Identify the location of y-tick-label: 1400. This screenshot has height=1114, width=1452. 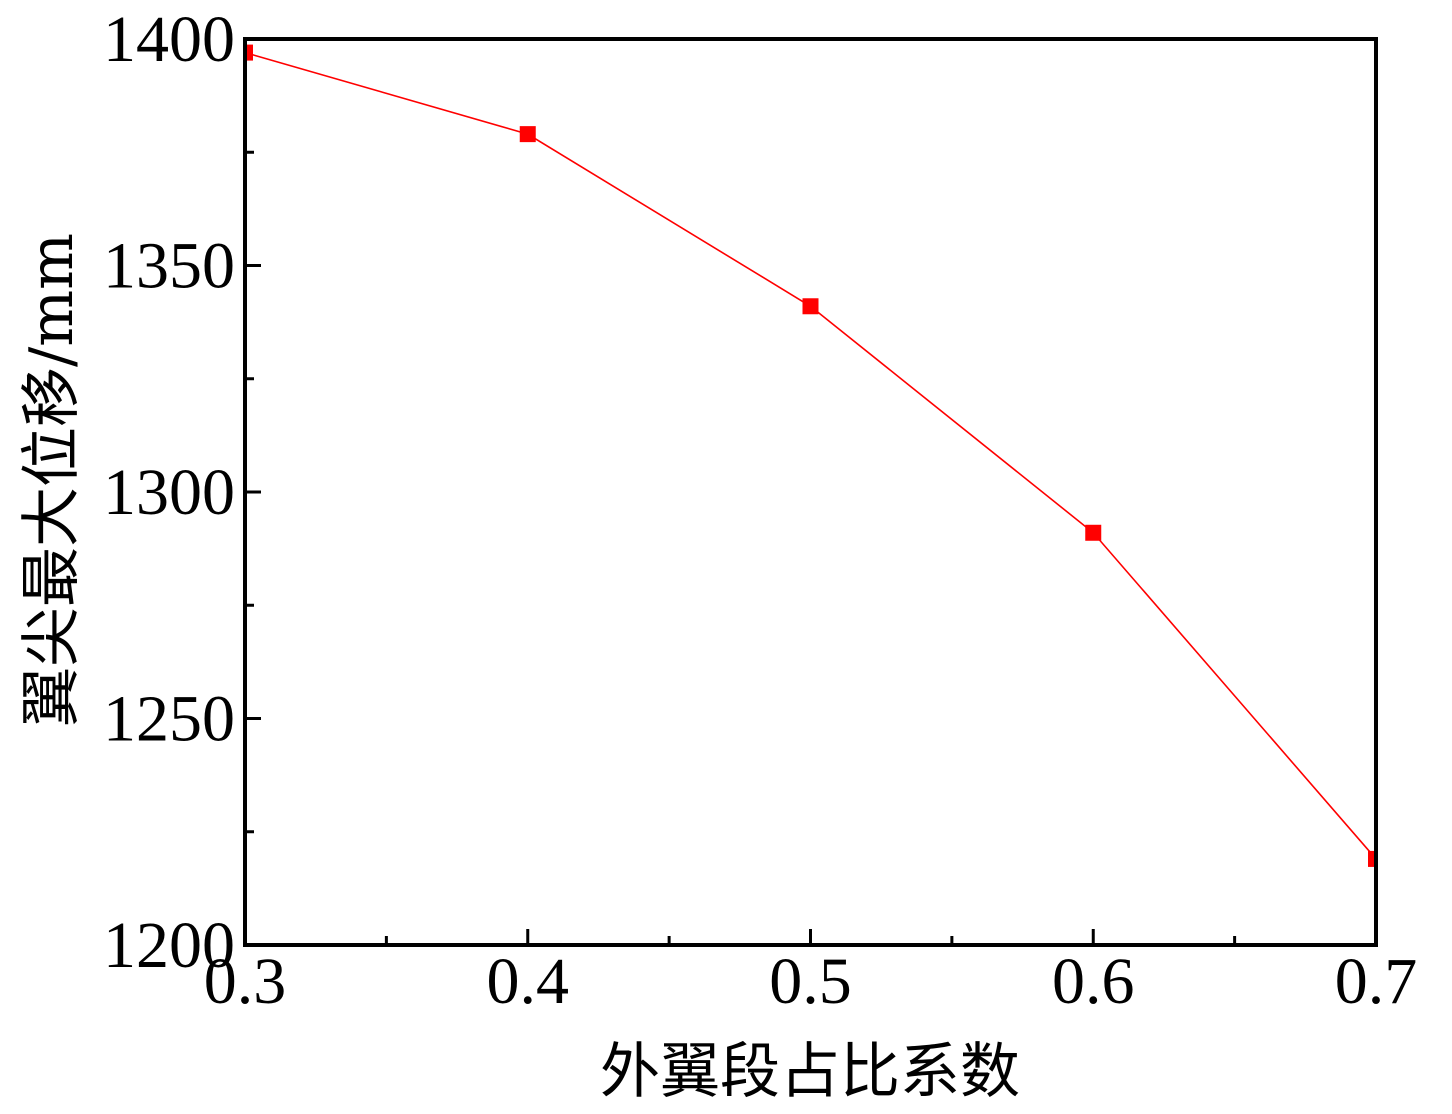
(169, 39).